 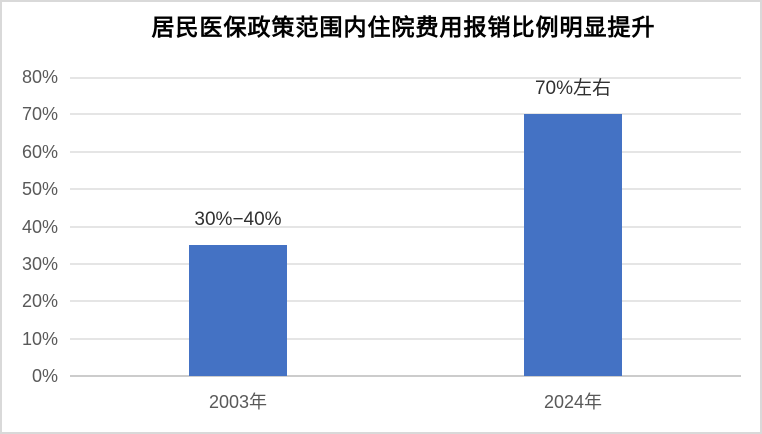 What do you see at coordinates (39, 77) in the screenshot?
I see `y-tick-label: 80%` at bounding box center [39, 77].